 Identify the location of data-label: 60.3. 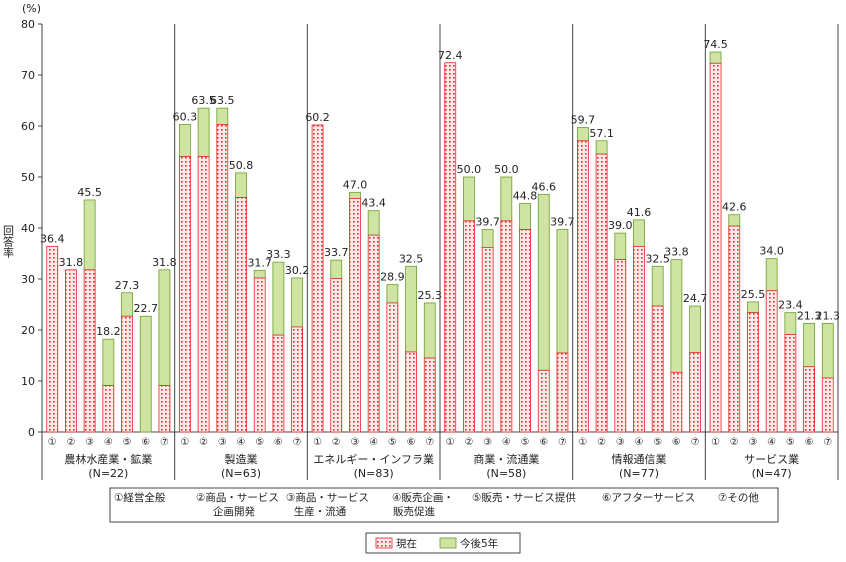
(185, 116).